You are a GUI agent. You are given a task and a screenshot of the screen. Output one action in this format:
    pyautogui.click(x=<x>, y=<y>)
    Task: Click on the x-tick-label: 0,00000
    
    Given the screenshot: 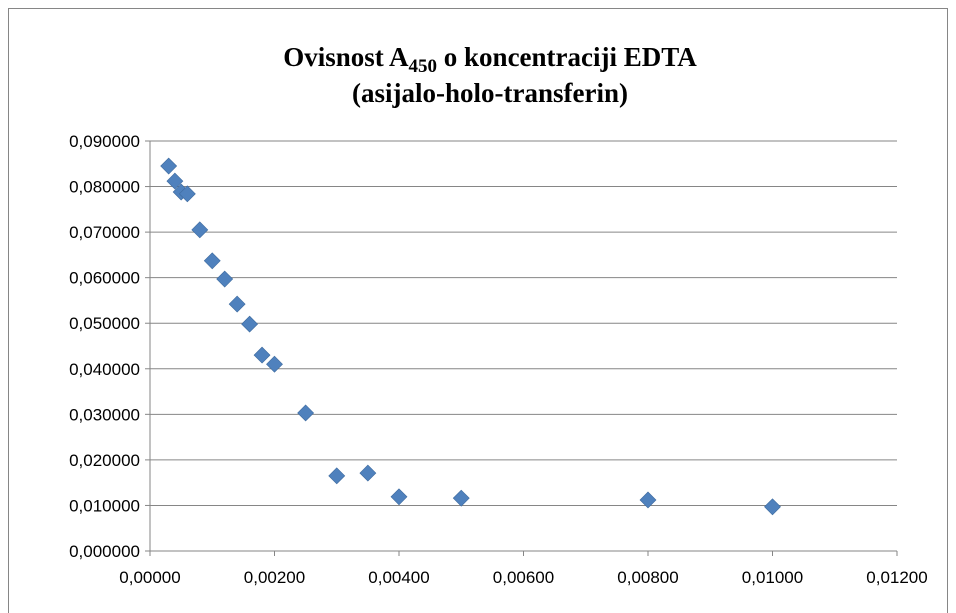 What is the action you would take?
    pyautogui.click(x=149, y=577)
    